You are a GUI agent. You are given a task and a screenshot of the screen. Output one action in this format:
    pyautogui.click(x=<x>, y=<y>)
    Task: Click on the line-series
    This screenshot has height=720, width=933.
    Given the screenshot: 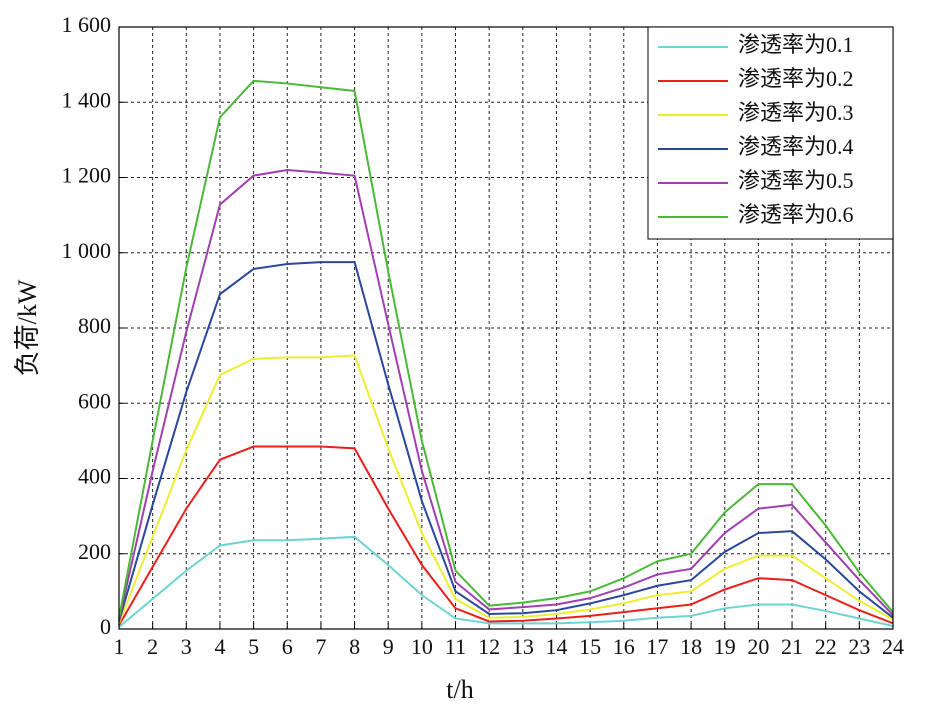 What is the action you would take?
    pyautogui.click(x=506, y=581)
    